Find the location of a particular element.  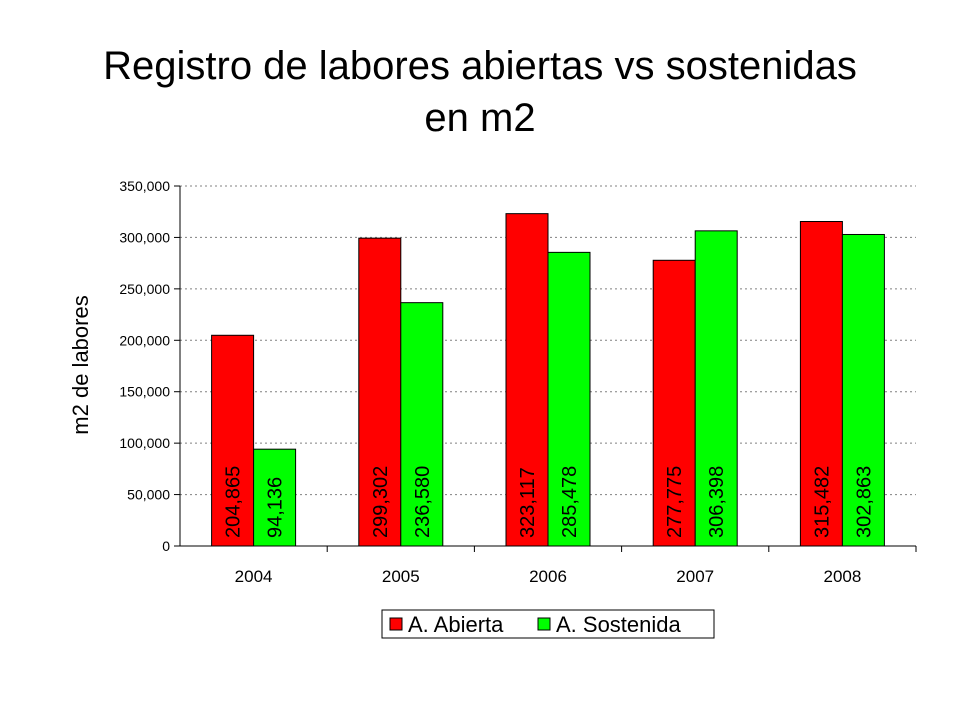

bar-abierta-2007 is located at coordinates (674, 403).